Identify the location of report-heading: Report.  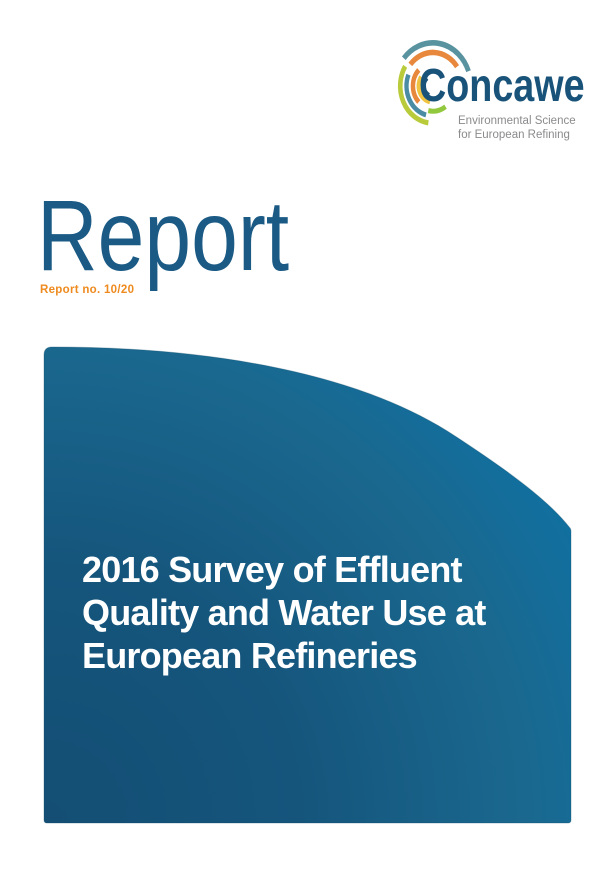
(163, 236).